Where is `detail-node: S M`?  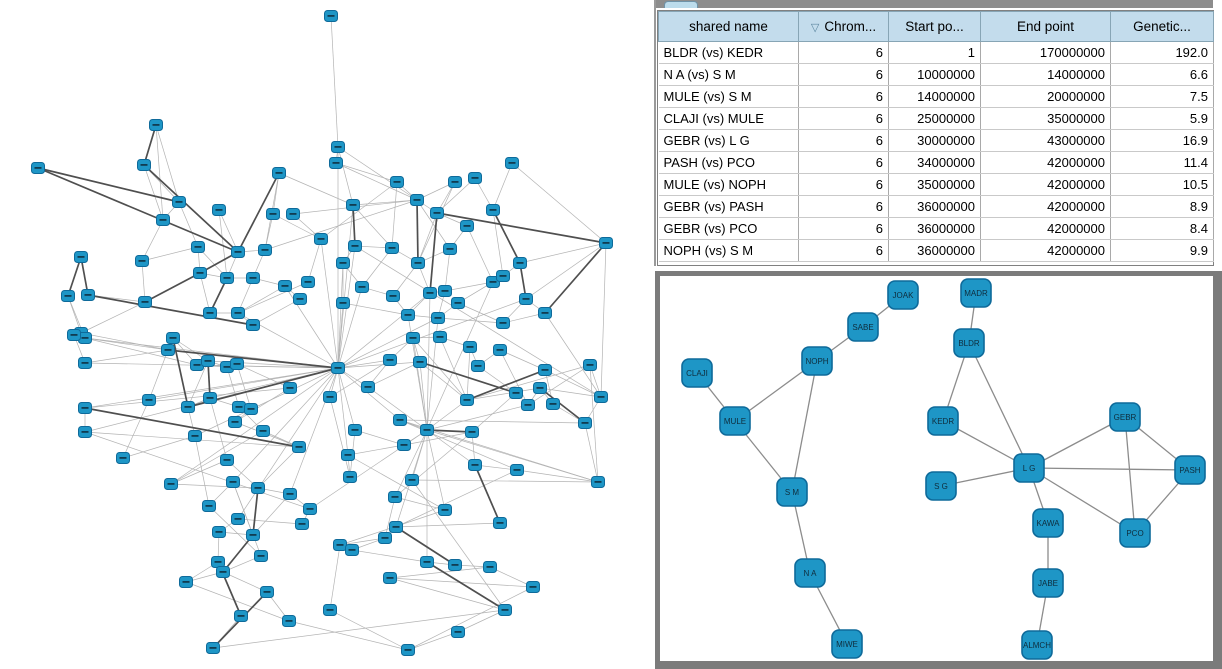 detail-node: S M is located at coordinates (792, 492).